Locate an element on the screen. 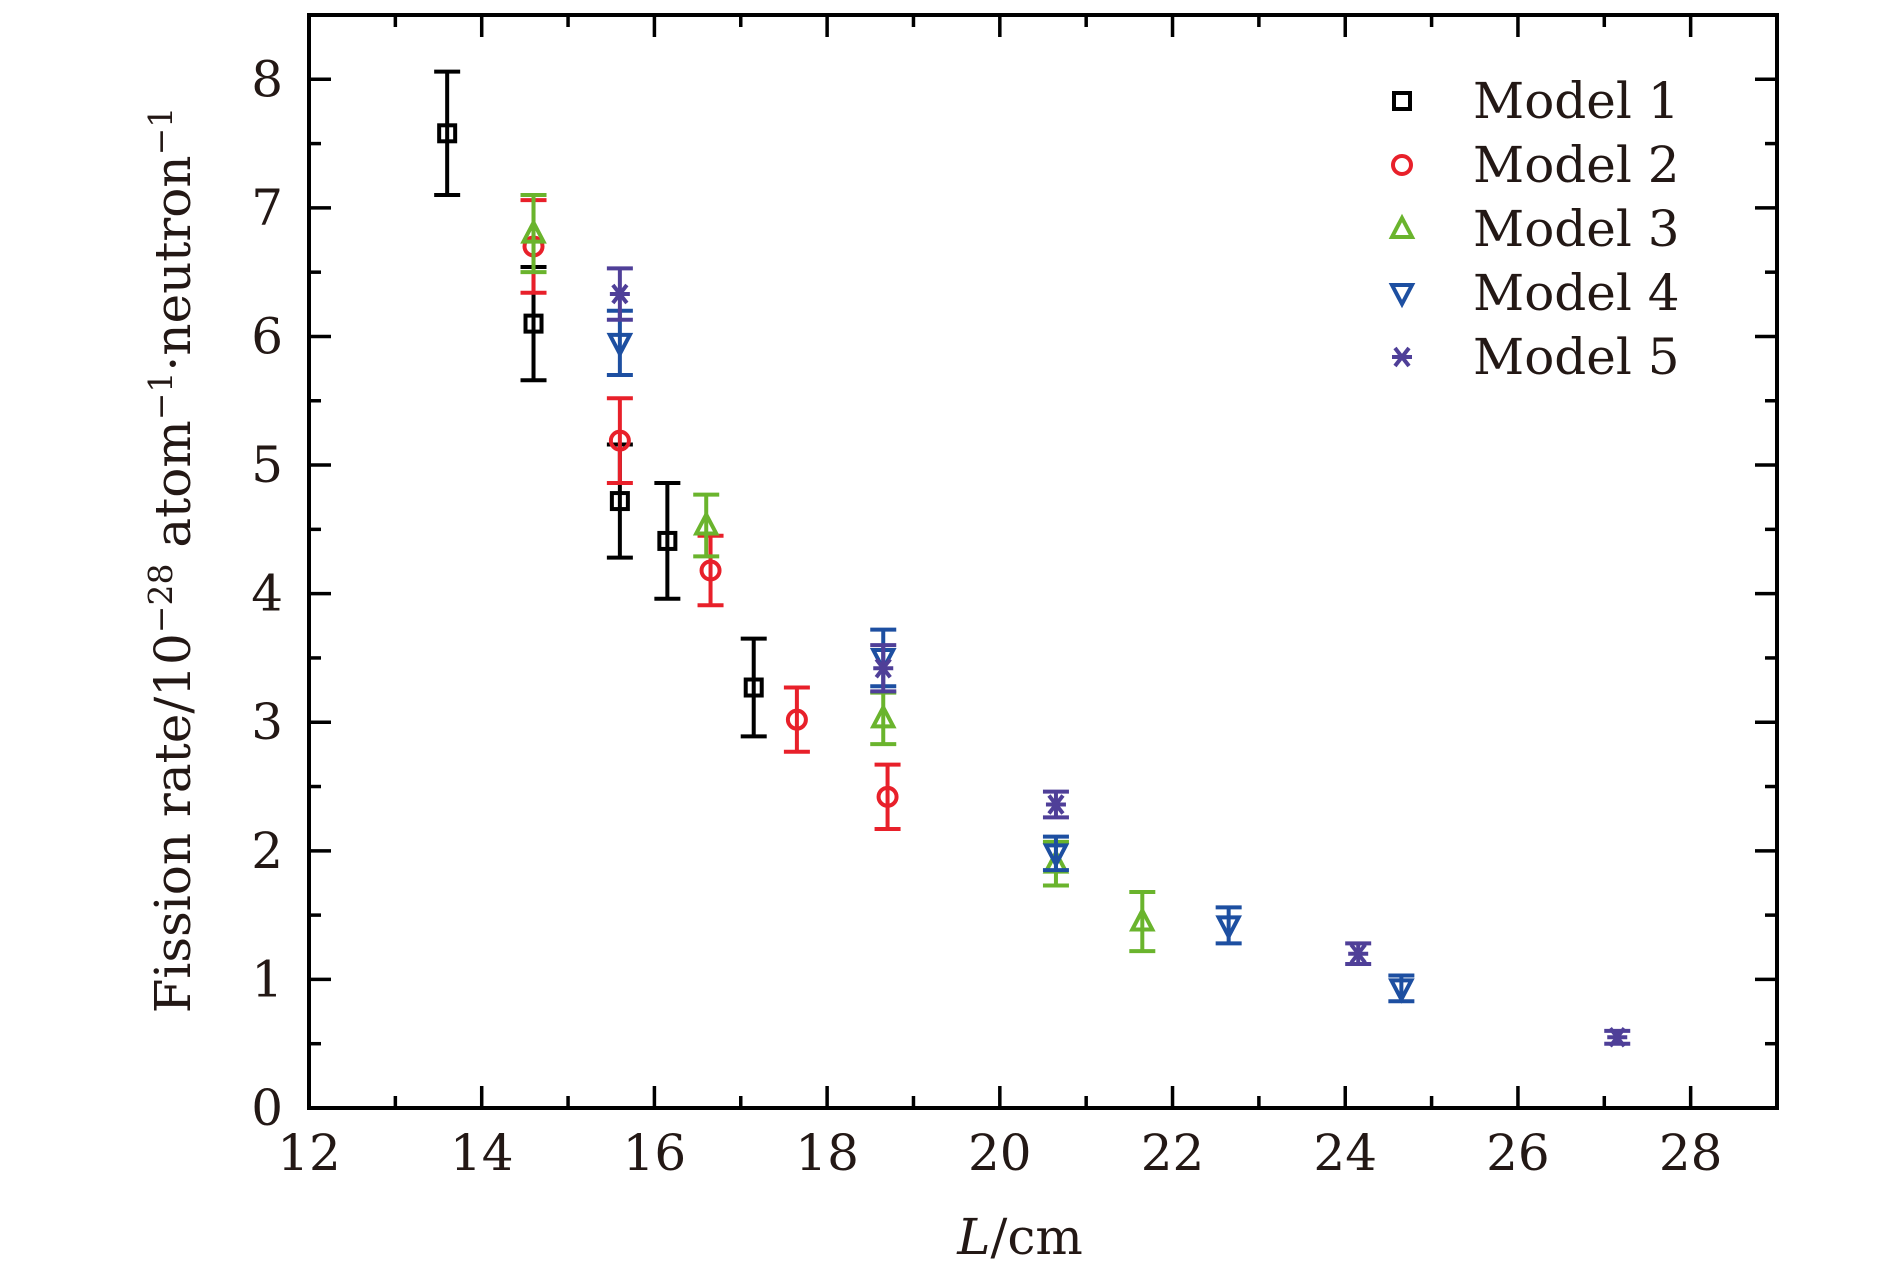  legend-label: Model 5 is located at coordinates (1576, 357).